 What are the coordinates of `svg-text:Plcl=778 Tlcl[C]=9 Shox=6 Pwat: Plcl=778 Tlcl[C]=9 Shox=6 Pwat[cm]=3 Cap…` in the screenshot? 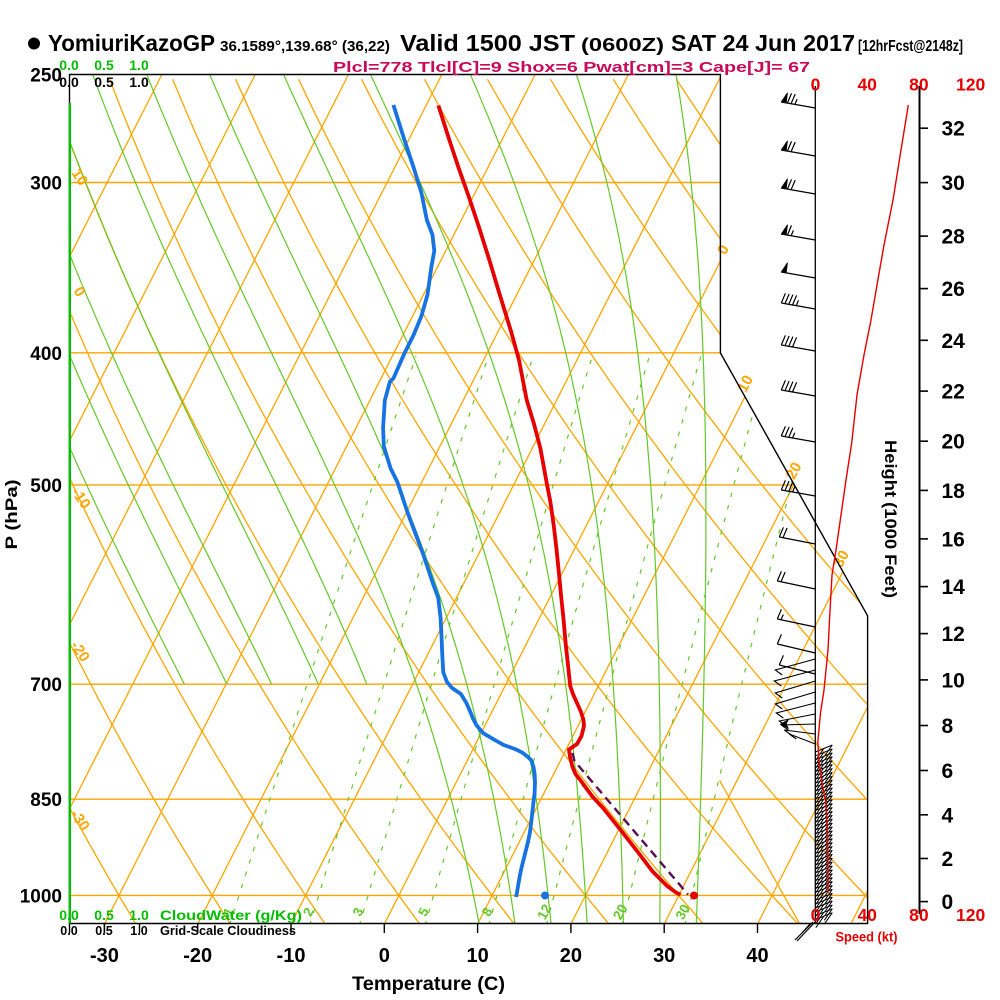 It's located at (571, 67).